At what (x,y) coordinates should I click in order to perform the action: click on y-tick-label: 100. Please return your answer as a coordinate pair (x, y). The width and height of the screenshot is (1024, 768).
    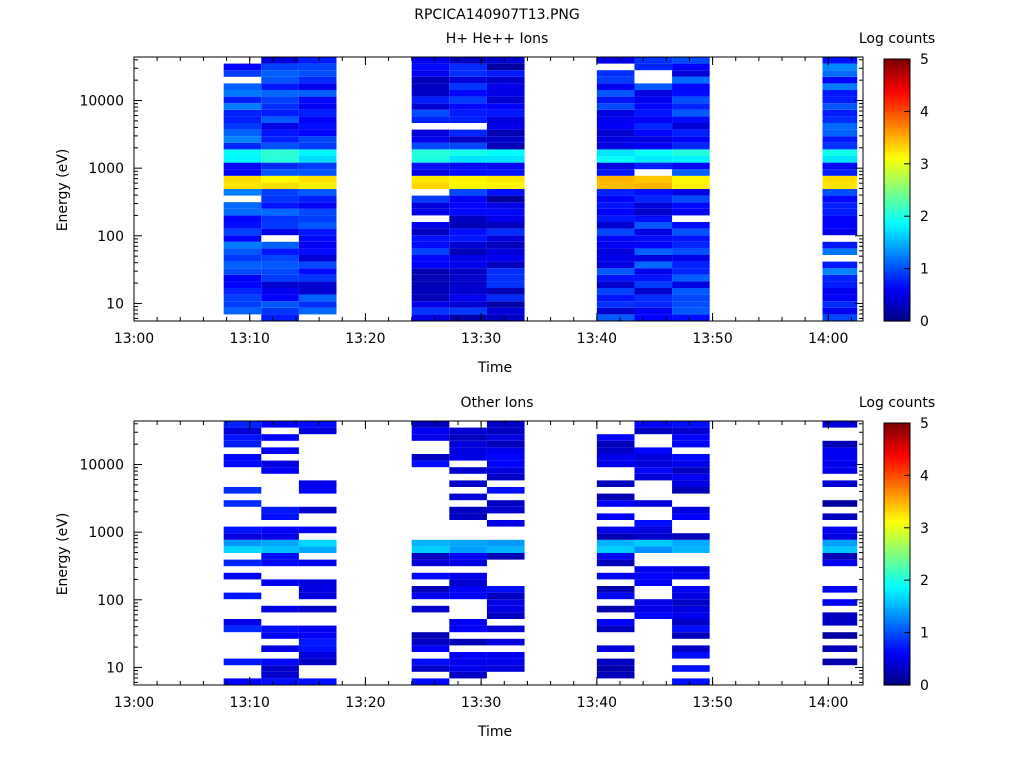
    Looking at the image, I should click on (110, 601).